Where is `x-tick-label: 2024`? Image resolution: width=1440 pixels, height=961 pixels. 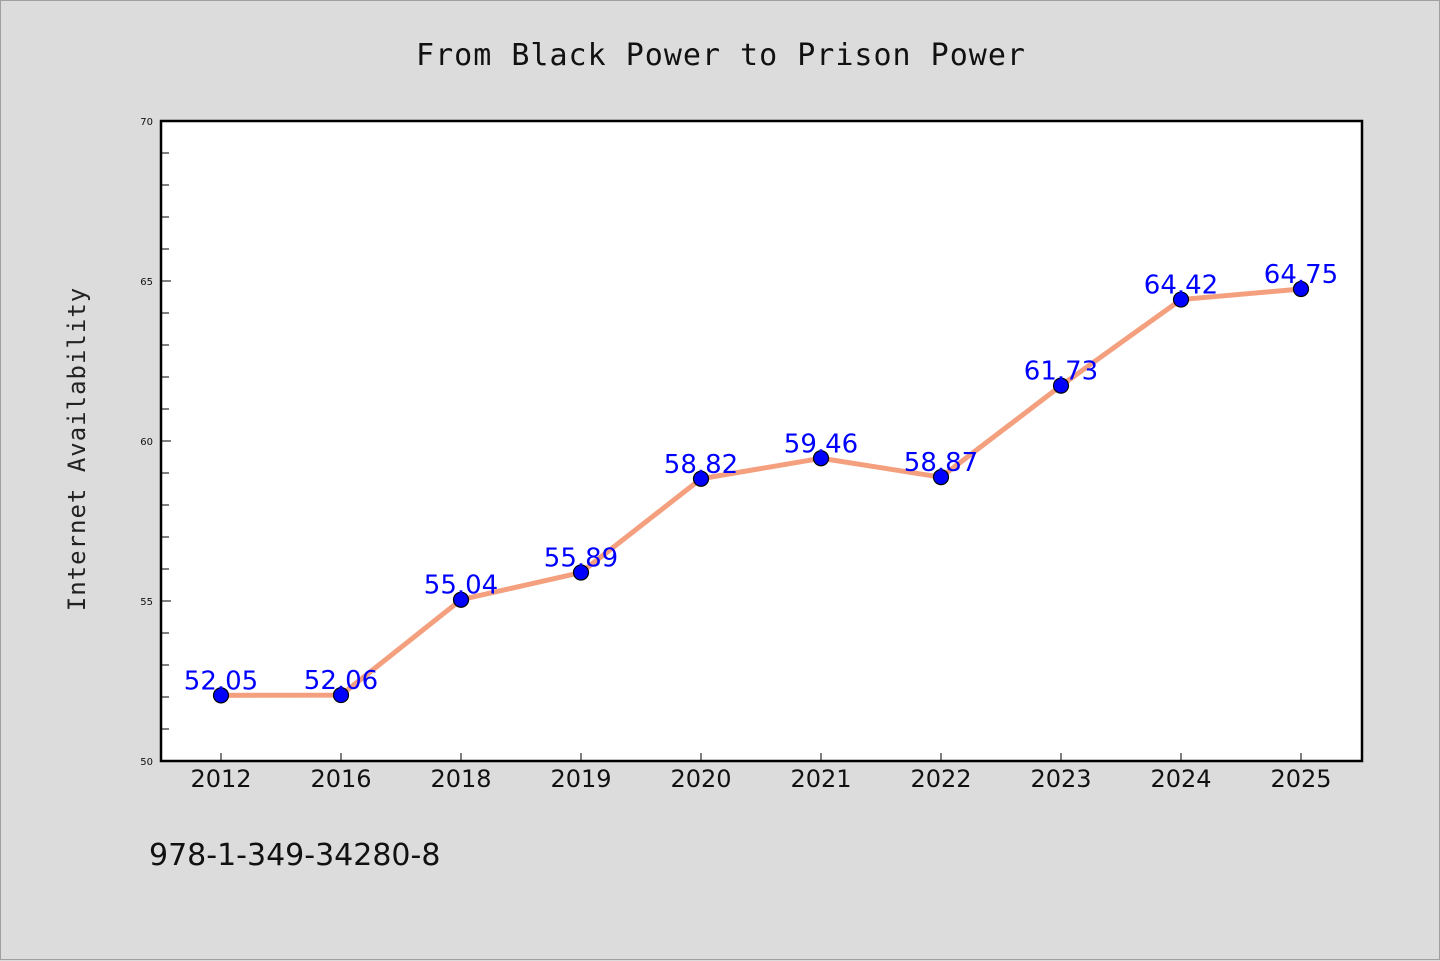
x-tick-label: 2024 is located at coordinates (1180, 779).